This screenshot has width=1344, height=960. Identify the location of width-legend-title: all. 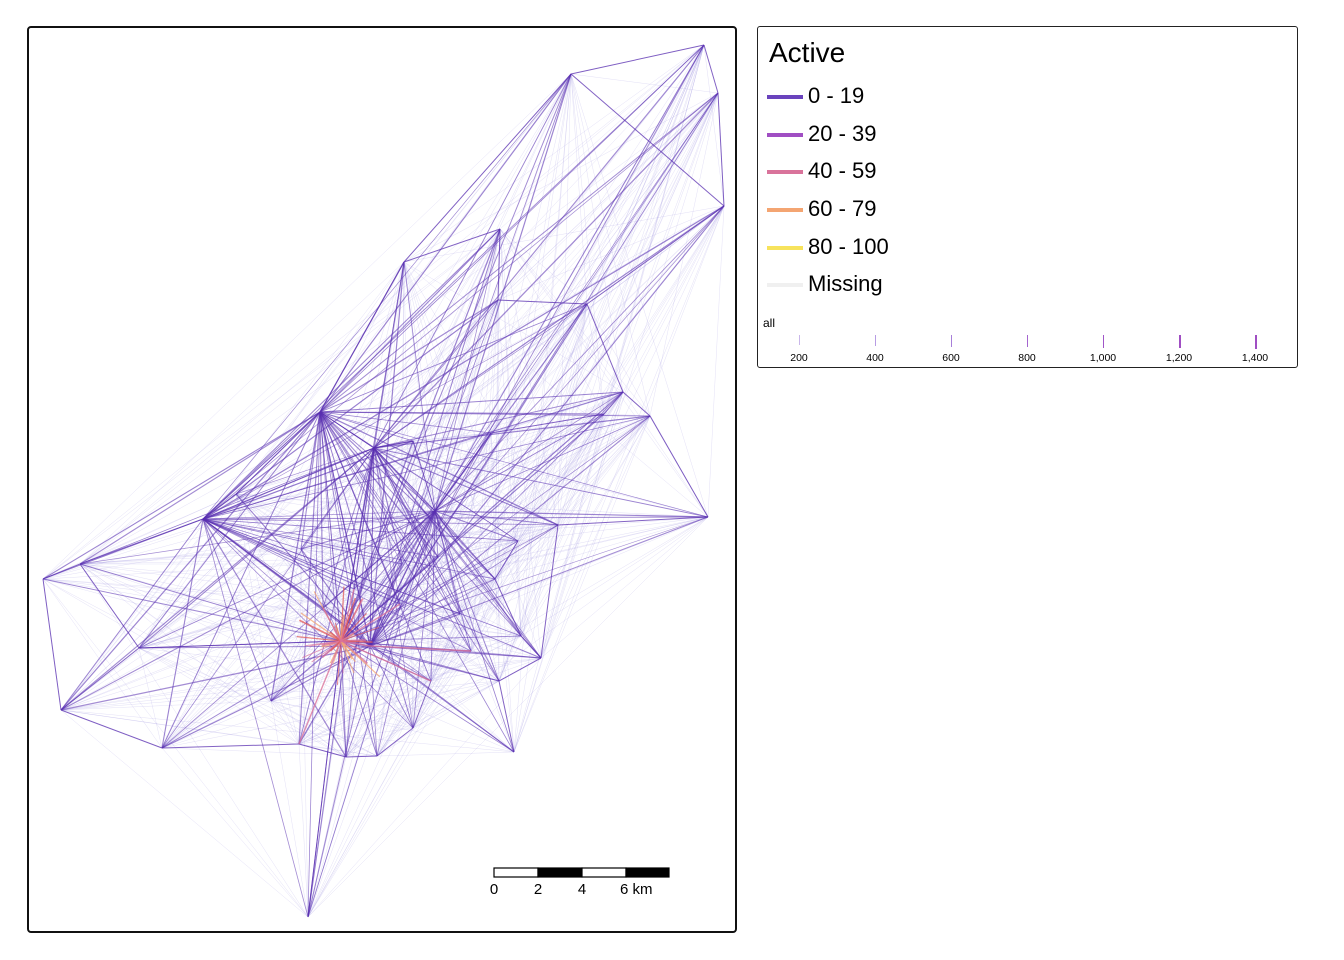
(769, 323).